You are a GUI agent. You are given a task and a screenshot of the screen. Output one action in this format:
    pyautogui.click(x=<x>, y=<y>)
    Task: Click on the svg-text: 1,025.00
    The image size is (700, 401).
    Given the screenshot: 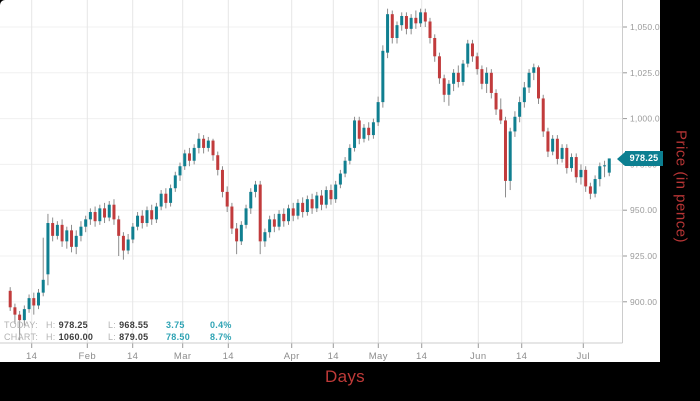 What is the action you would take?
    pyautogui.click(x=645, y=73)
    